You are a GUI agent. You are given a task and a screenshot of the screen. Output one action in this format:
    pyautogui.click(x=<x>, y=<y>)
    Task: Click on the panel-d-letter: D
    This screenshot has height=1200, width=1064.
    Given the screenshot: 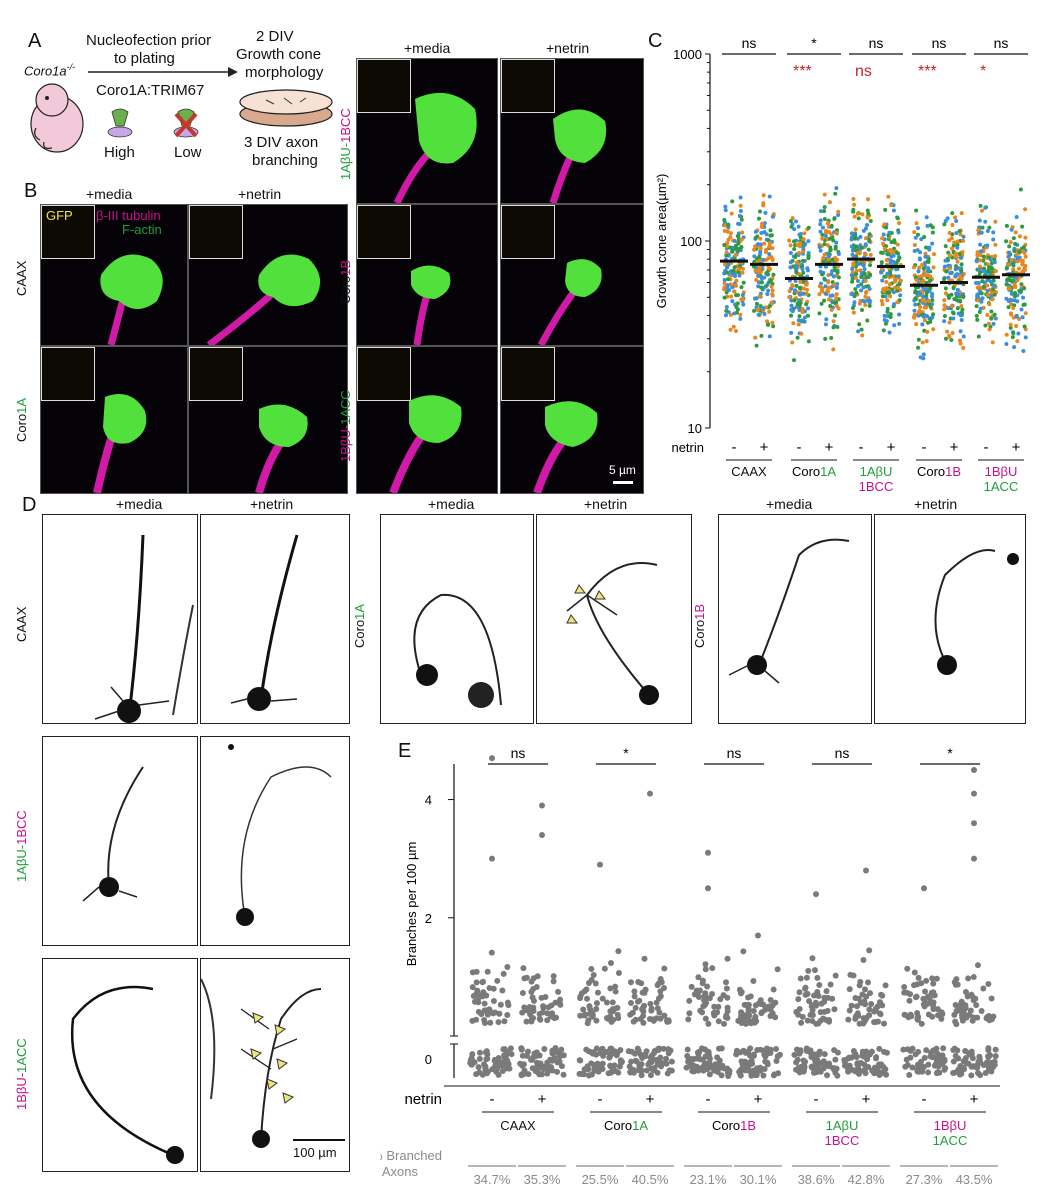 What is the action you would take?
    pyautogui.click(x=29, y=505)
    